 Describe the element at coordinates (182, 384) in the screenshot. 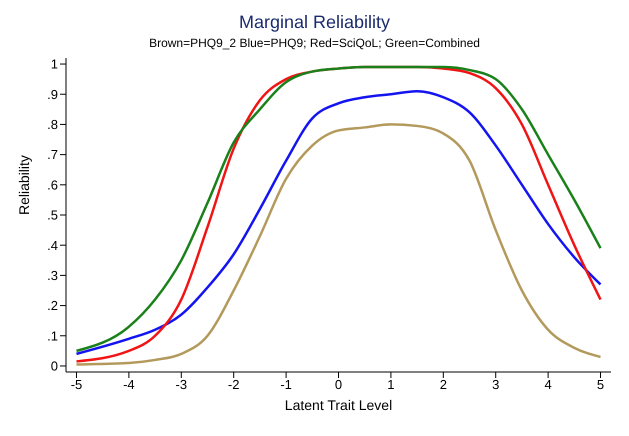

I see `x-tick-label: -3` at that location.